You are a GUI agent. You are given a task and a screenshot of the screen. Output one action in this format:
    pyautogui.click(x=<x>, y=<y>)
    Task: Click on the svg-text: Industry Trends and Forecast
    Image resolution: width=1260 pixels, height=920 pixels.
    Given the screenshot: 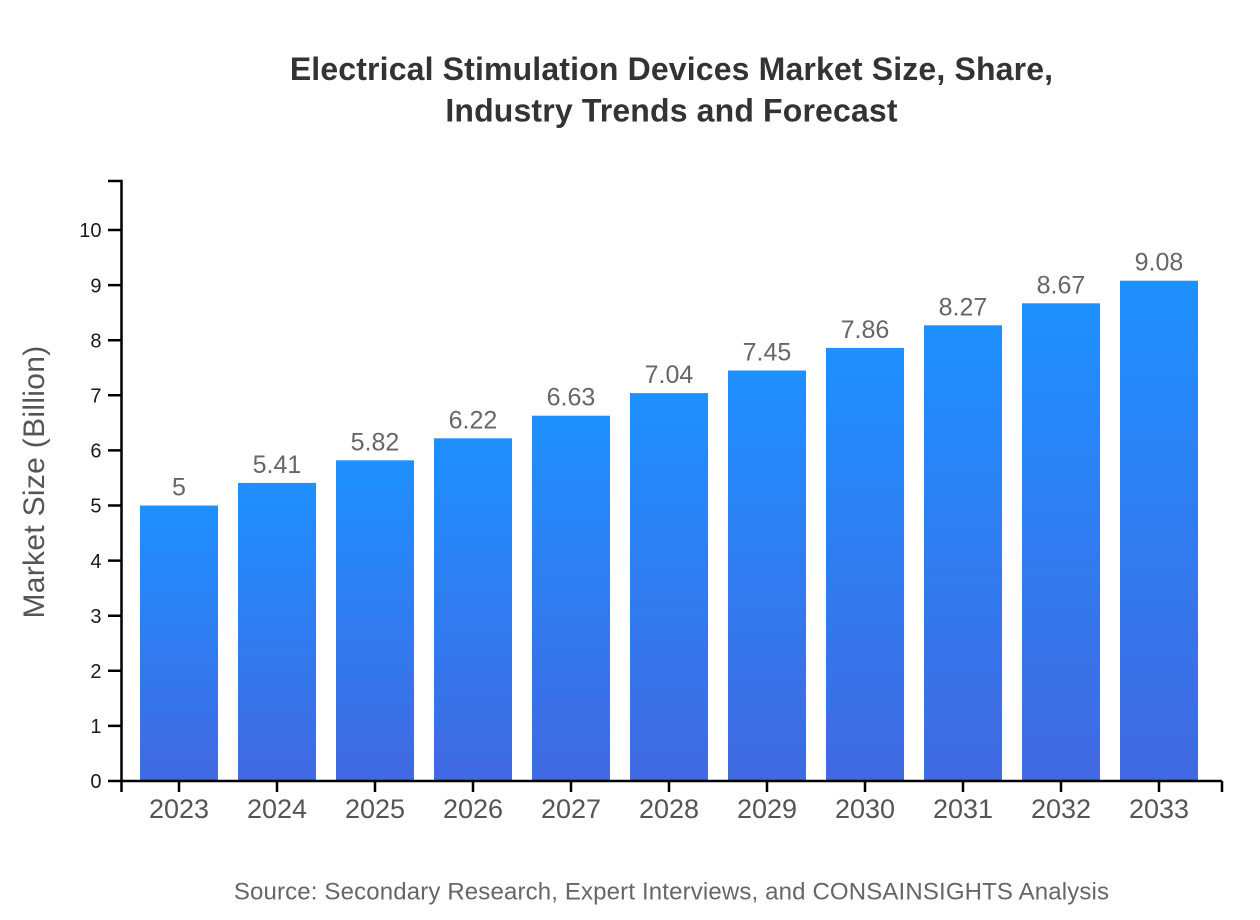 What is the action you would take?
    pyautogui.click(x=671, y=110)
    